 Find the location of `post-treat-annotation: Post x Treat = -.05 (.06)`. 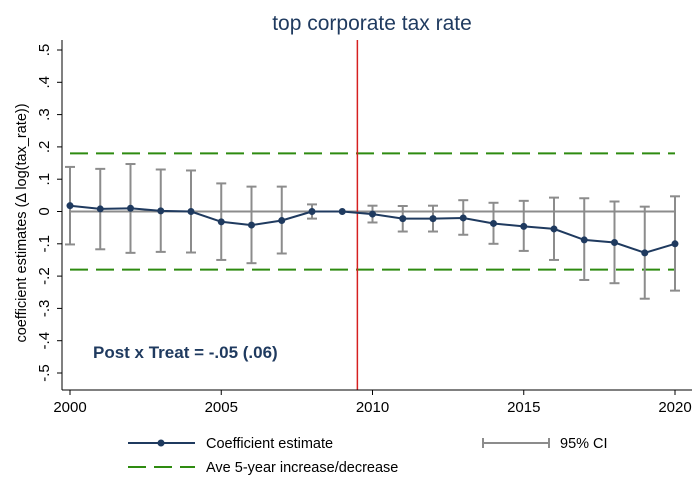

post-treat-annotation: Post x Treat = -.05 (.06) is located at coordinates (185, 352).